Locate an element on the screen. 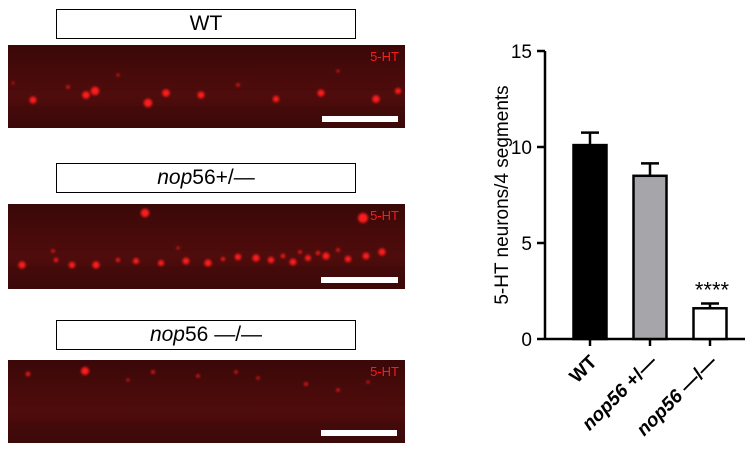 This screenshot has height=469, width=753. y-tick-label: 15 is located at coordinates (521, 52).